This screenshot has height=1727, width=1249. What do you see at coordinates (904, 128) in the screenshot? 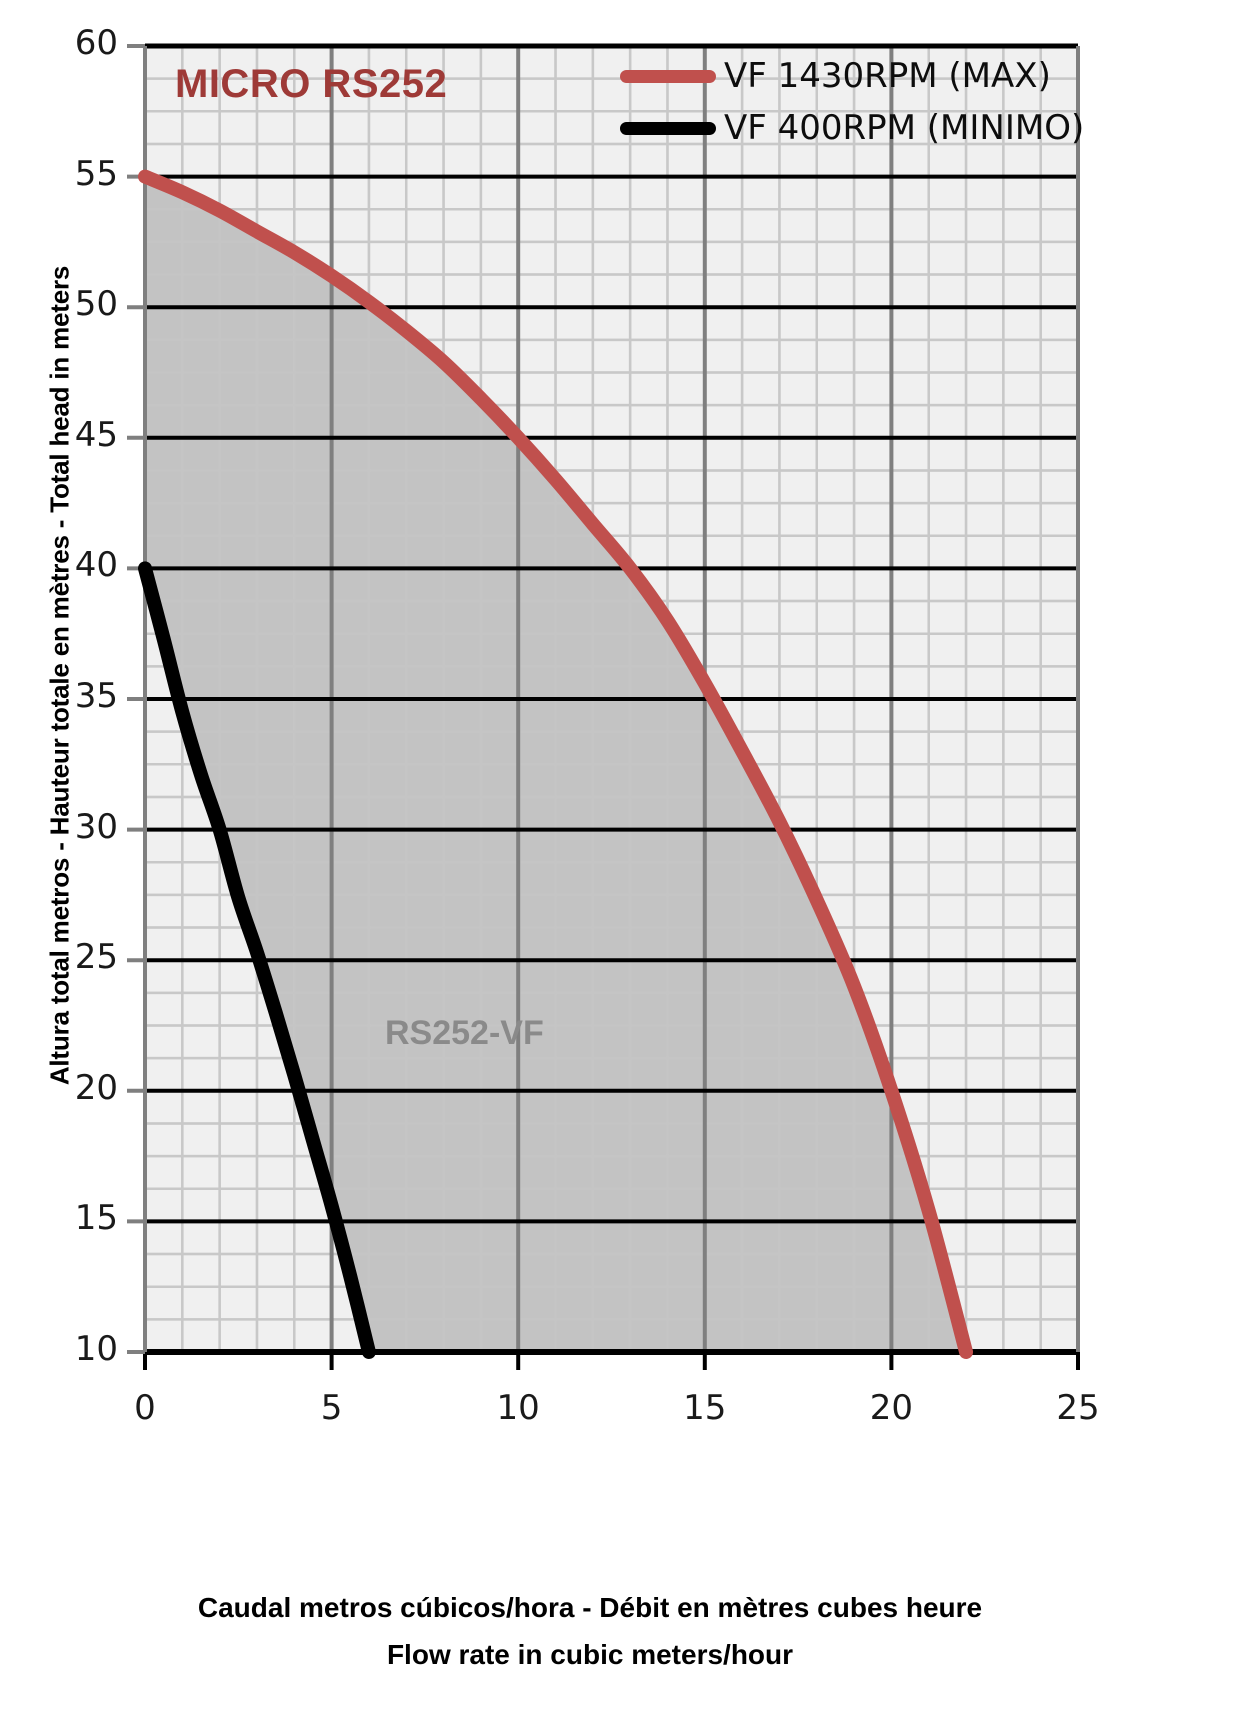
I see `legend-label-min: VF 400RPM (MINIMO)` at bounding box center [904, 128].